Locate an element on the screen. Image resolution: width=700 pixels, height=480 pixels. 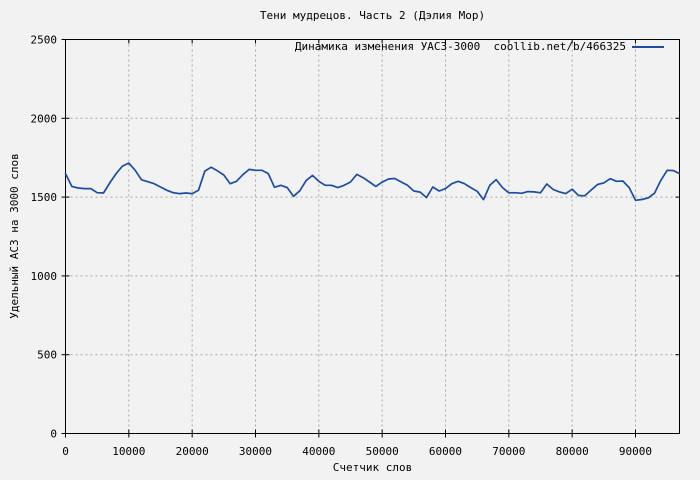
y-tick-label: 1500 is located at coordinates (44, 197).